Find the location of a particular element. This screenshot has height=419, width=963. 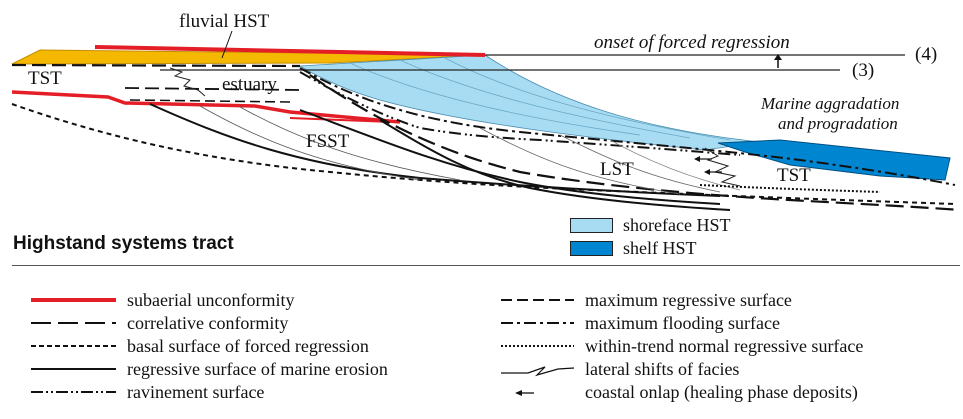

shoreface-hst-body is located at coordinates (529, 102).